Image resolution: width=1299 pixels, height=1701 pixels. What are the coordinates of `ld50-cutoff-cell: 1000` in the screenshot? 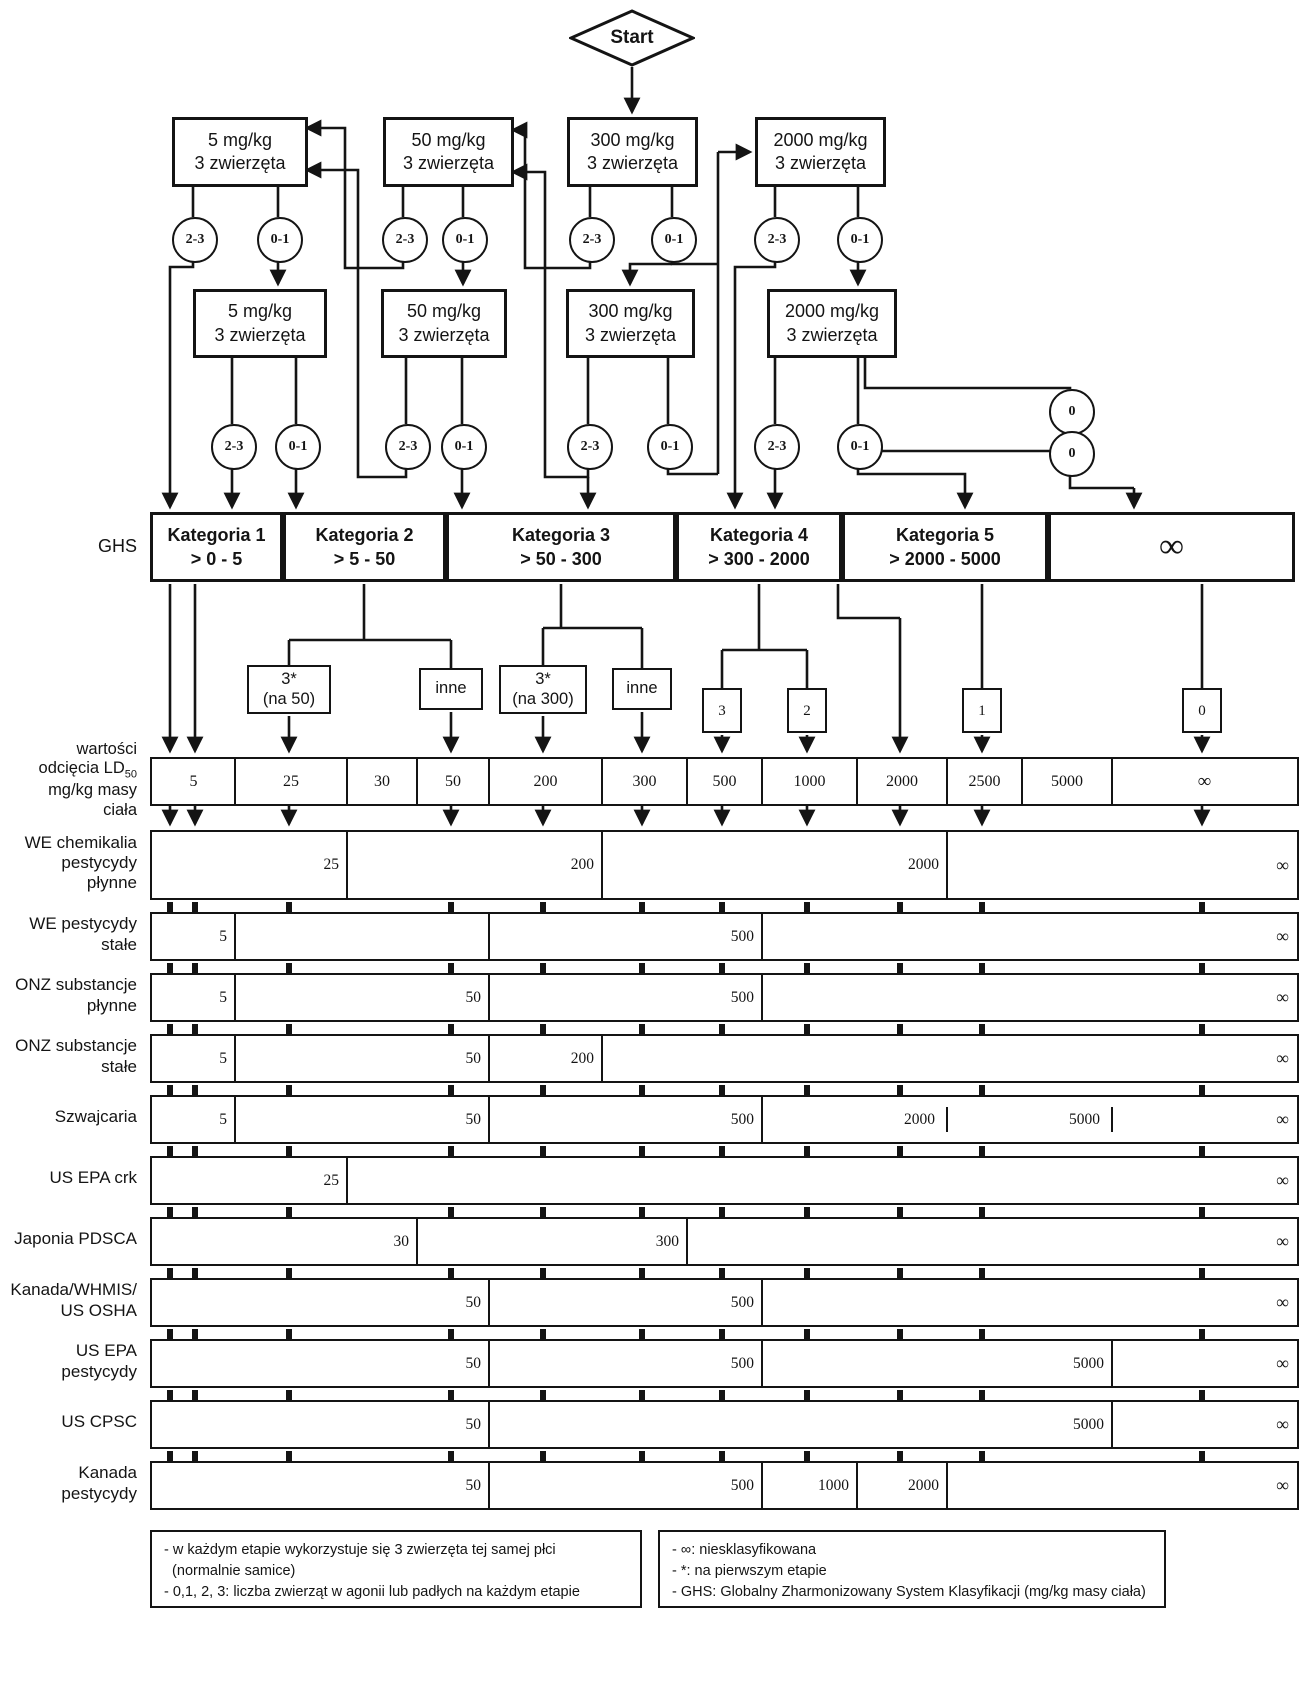 It's located at (809, 781).